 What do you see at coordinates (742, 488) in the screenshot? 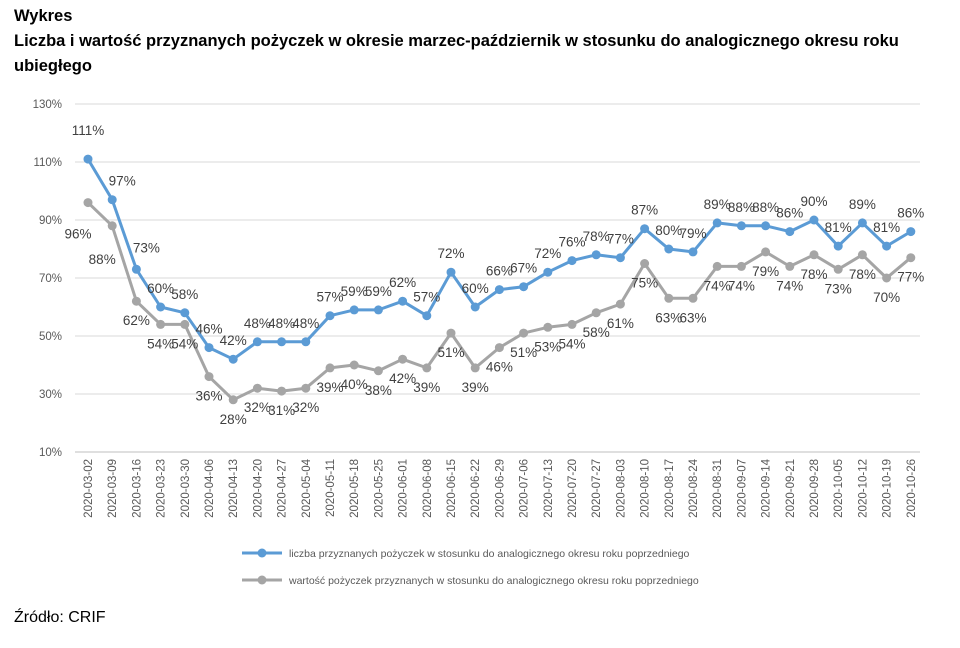
I see `x-tick-label: 2020-09-07` at bounding box center [742, 488].